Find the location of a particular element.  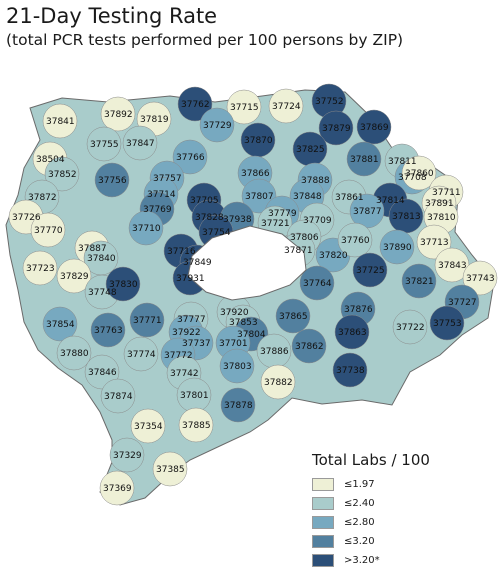

legend-label: >3.20* is located at coordinates (362, 560).